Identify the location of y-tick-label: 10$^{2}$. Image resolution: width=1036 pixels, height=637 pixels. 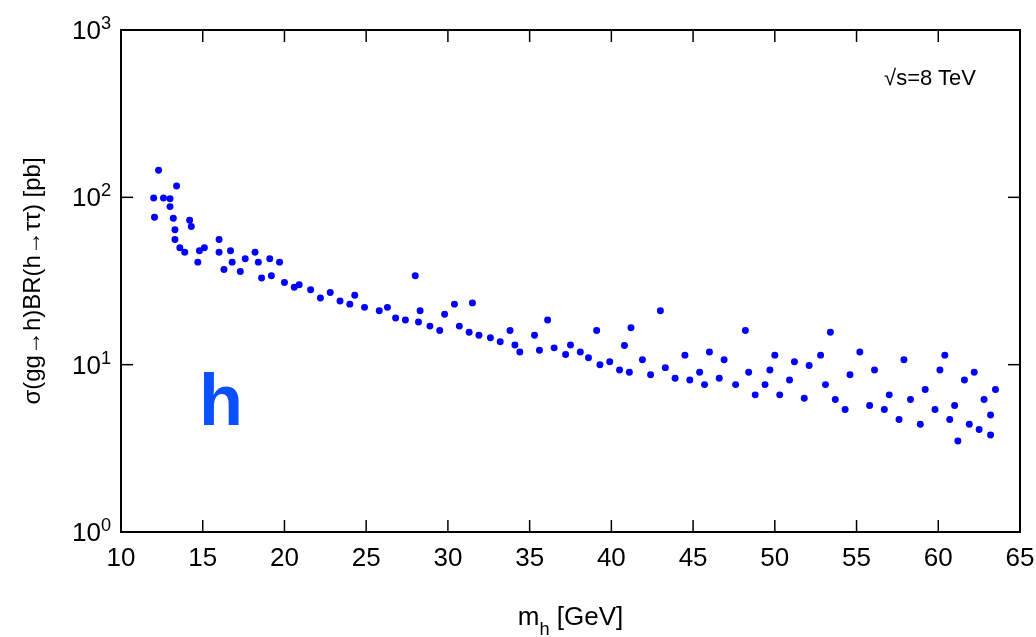
(91, 196).